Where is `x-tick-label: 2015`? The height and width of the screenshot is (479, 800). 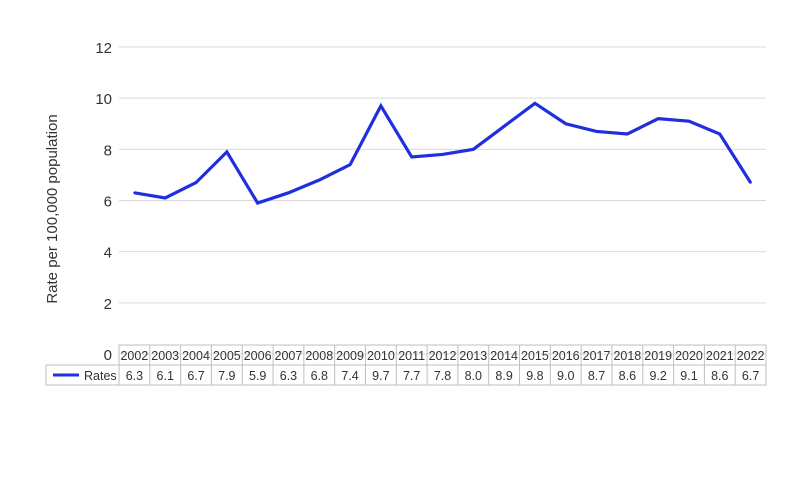
x-tick-label: 2015 is located at coordinates (535, 356).